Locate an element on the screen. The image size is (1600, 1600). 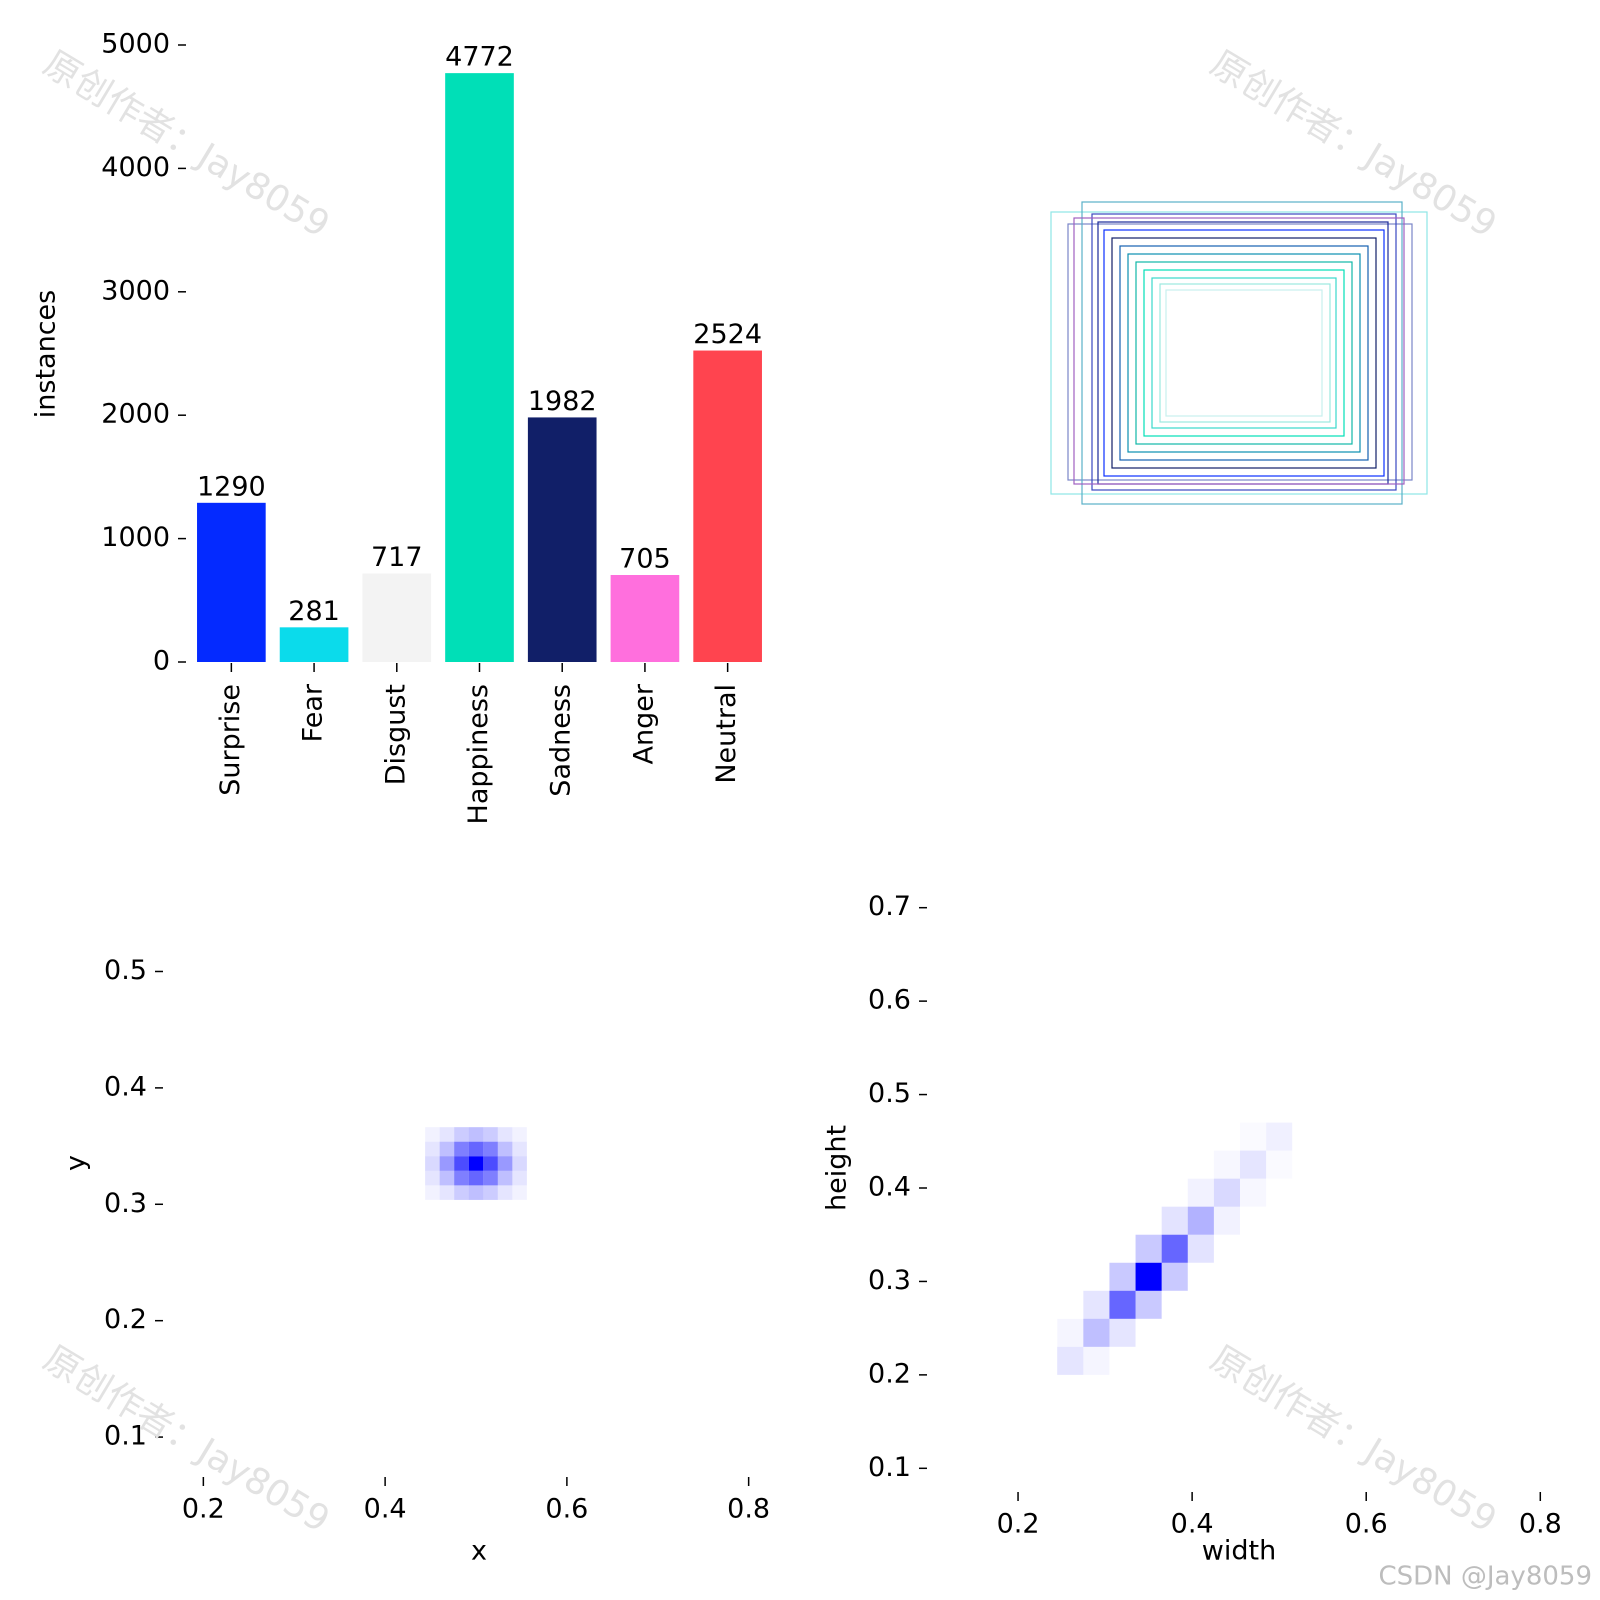
x-tick-label: Disgust is located at coordinates (395, 734).